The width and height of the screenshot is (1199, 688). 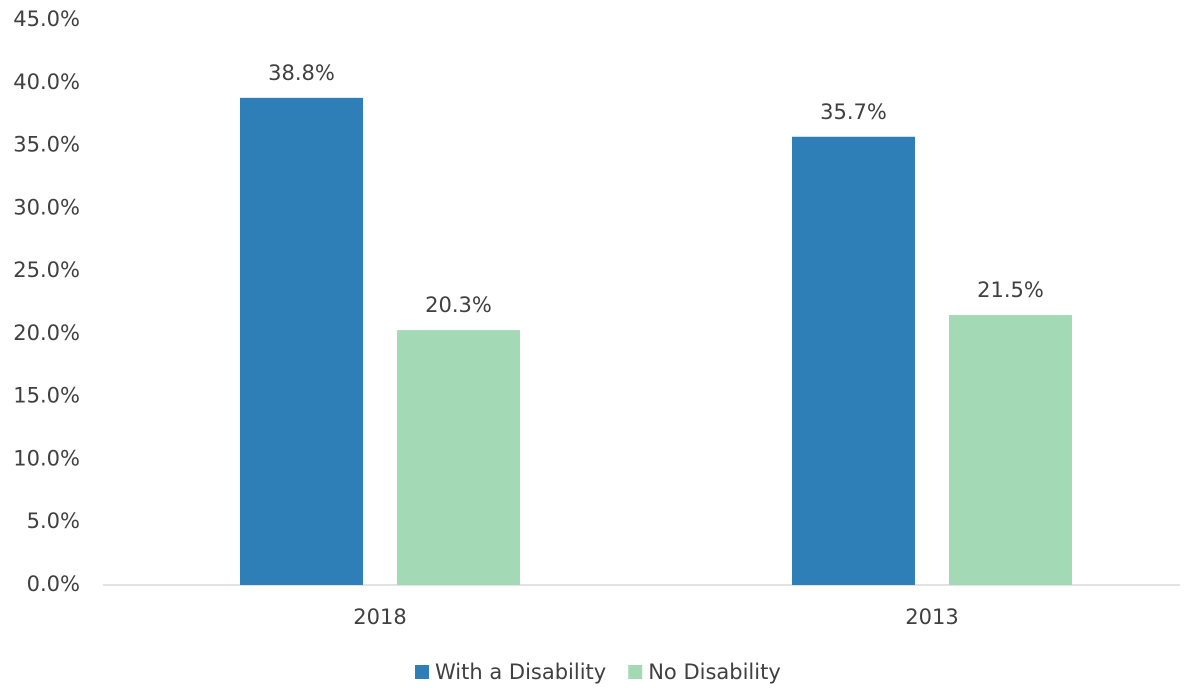 I want to click on legend-label: With a Disability, so click(x=520, y=672).